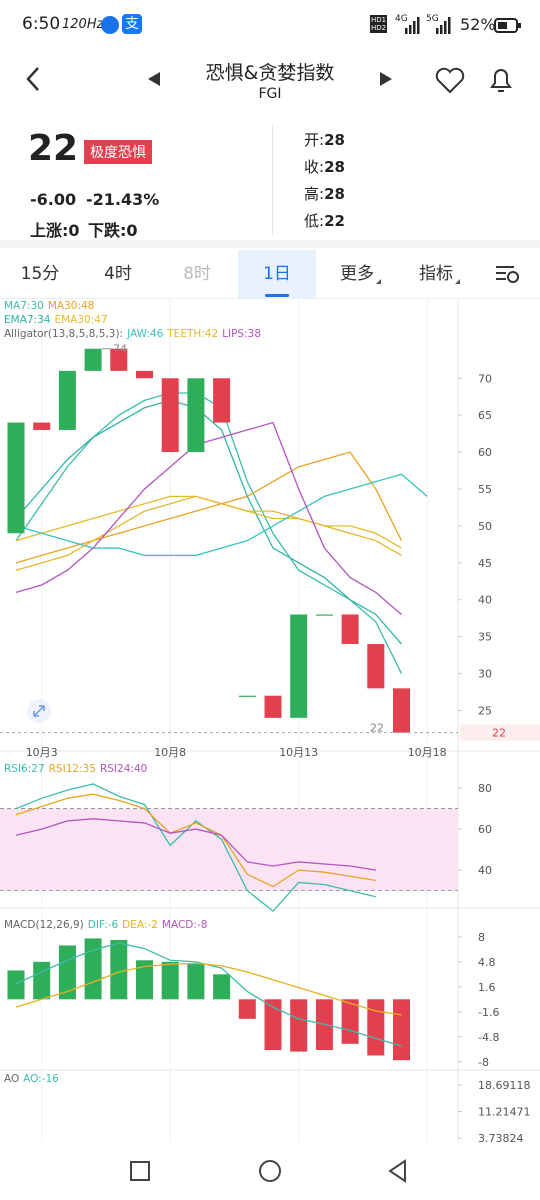 The image size is (540, 1200). Describe the element at coordinates (314, 194) in the screenshot. I see `stat-label: 高:` at that location.